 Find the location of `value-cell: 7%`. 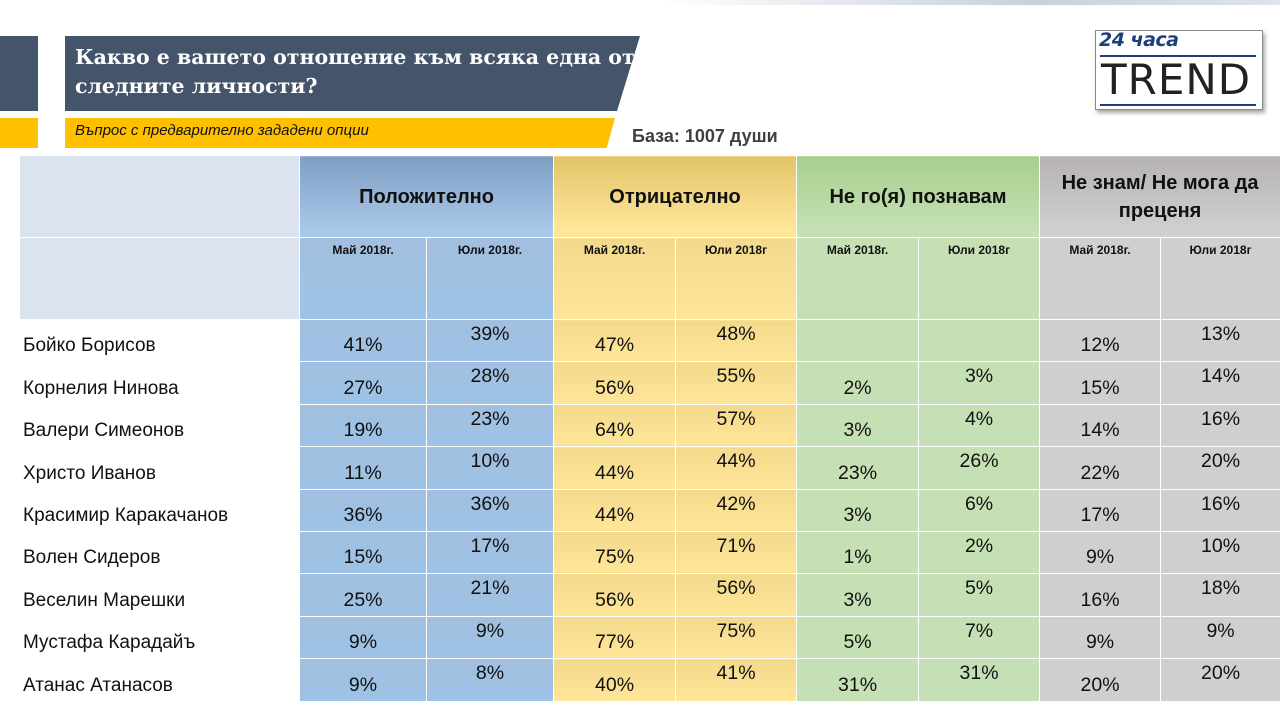

value-cell: 7% is located at coordinates (979, 637).